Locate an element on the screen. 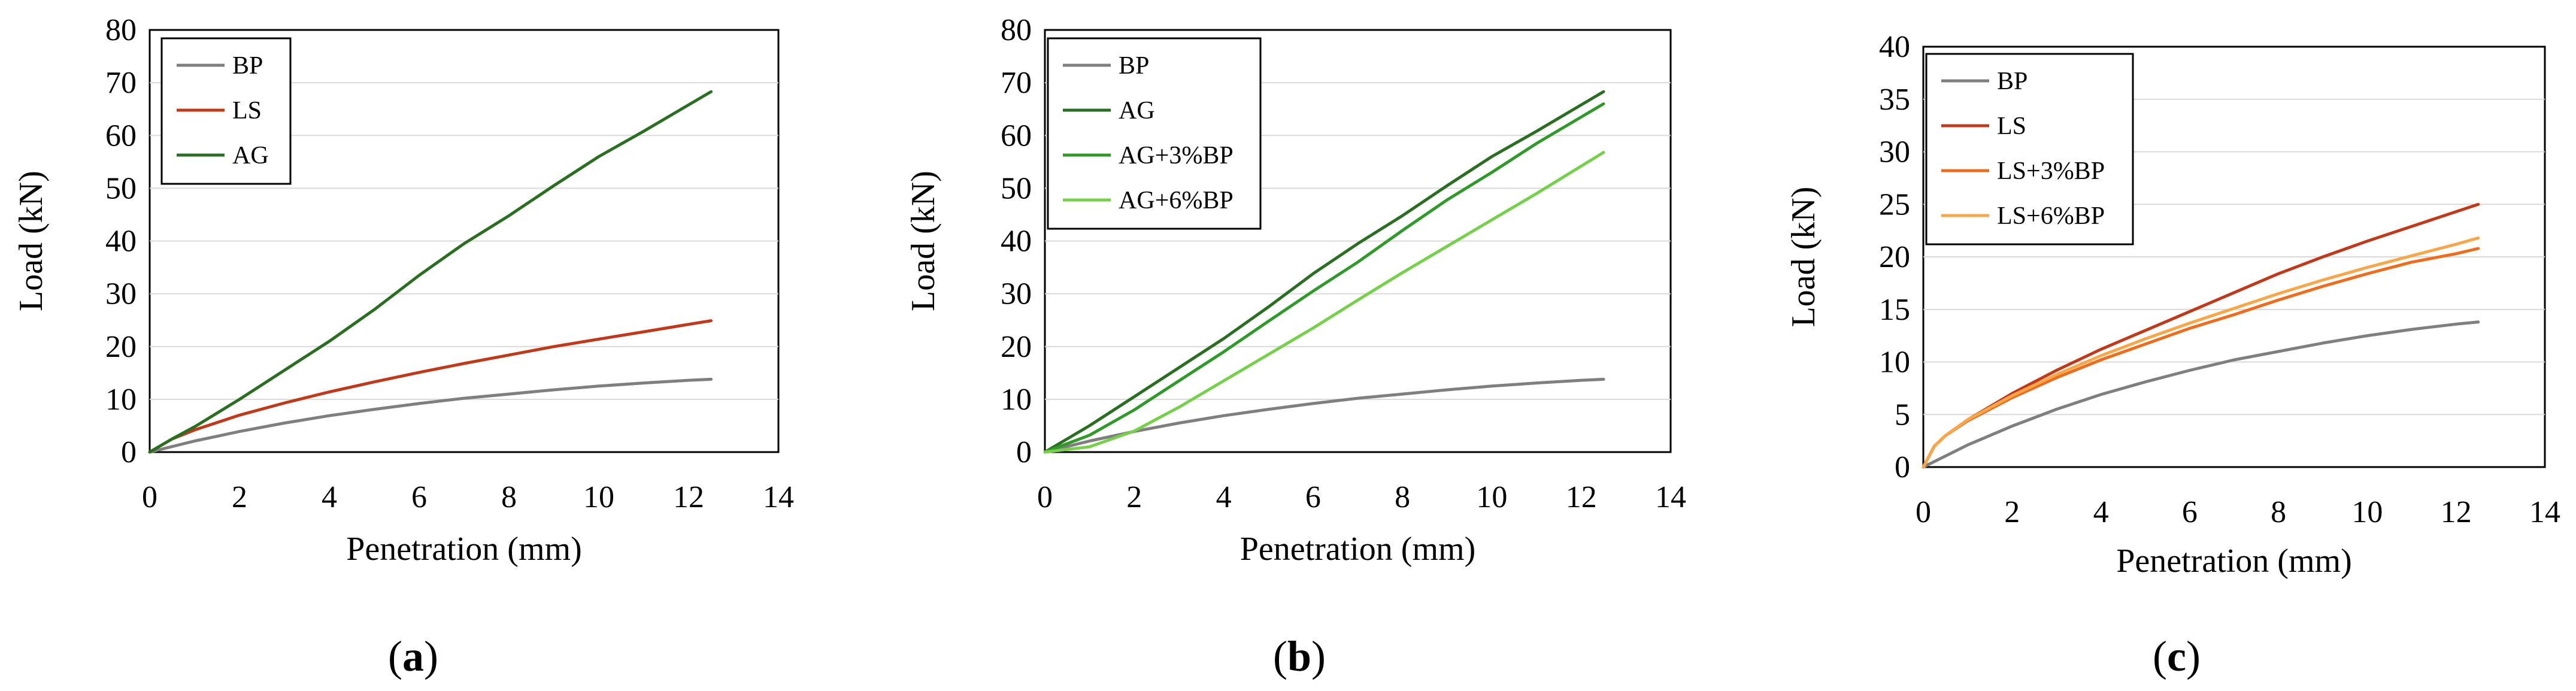 The width and height of the screenshot is (2576, 691). legend: BP LS AG is located at coordinates (226, 111).